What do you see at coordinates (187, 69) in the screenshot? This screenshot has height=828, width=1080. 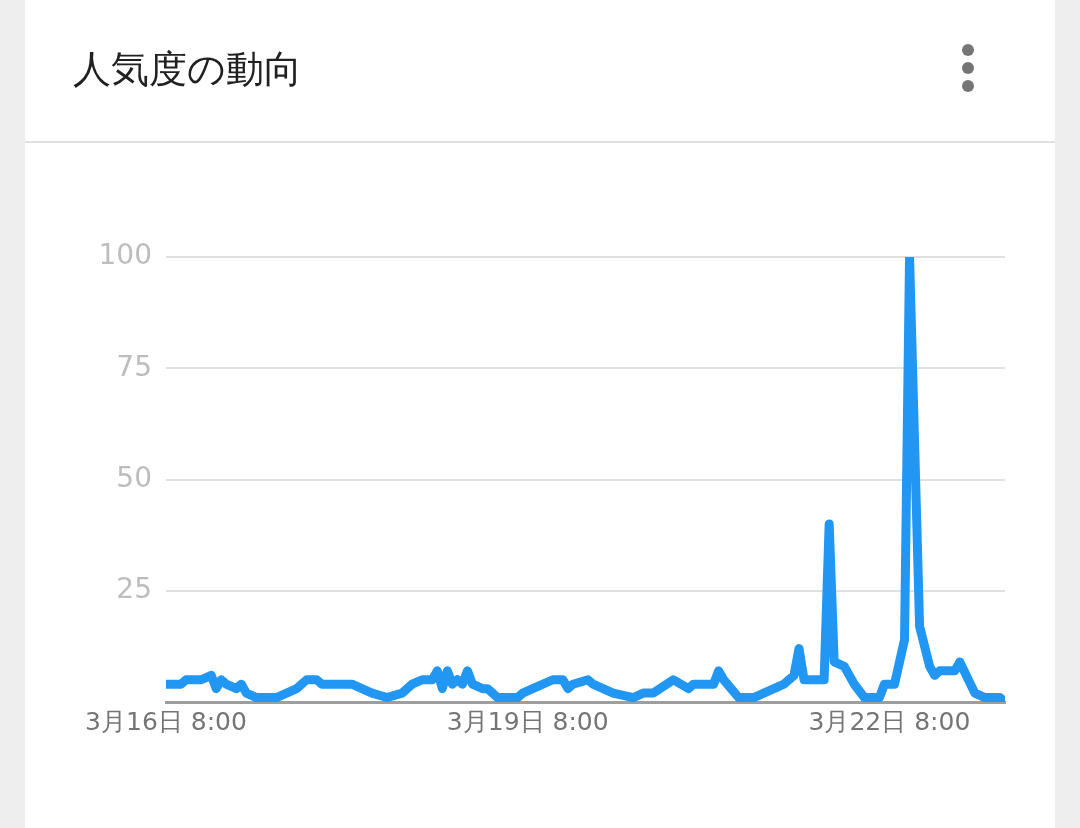 I see `chart-title: 人気度の動向` at bounding box center [187, 69].